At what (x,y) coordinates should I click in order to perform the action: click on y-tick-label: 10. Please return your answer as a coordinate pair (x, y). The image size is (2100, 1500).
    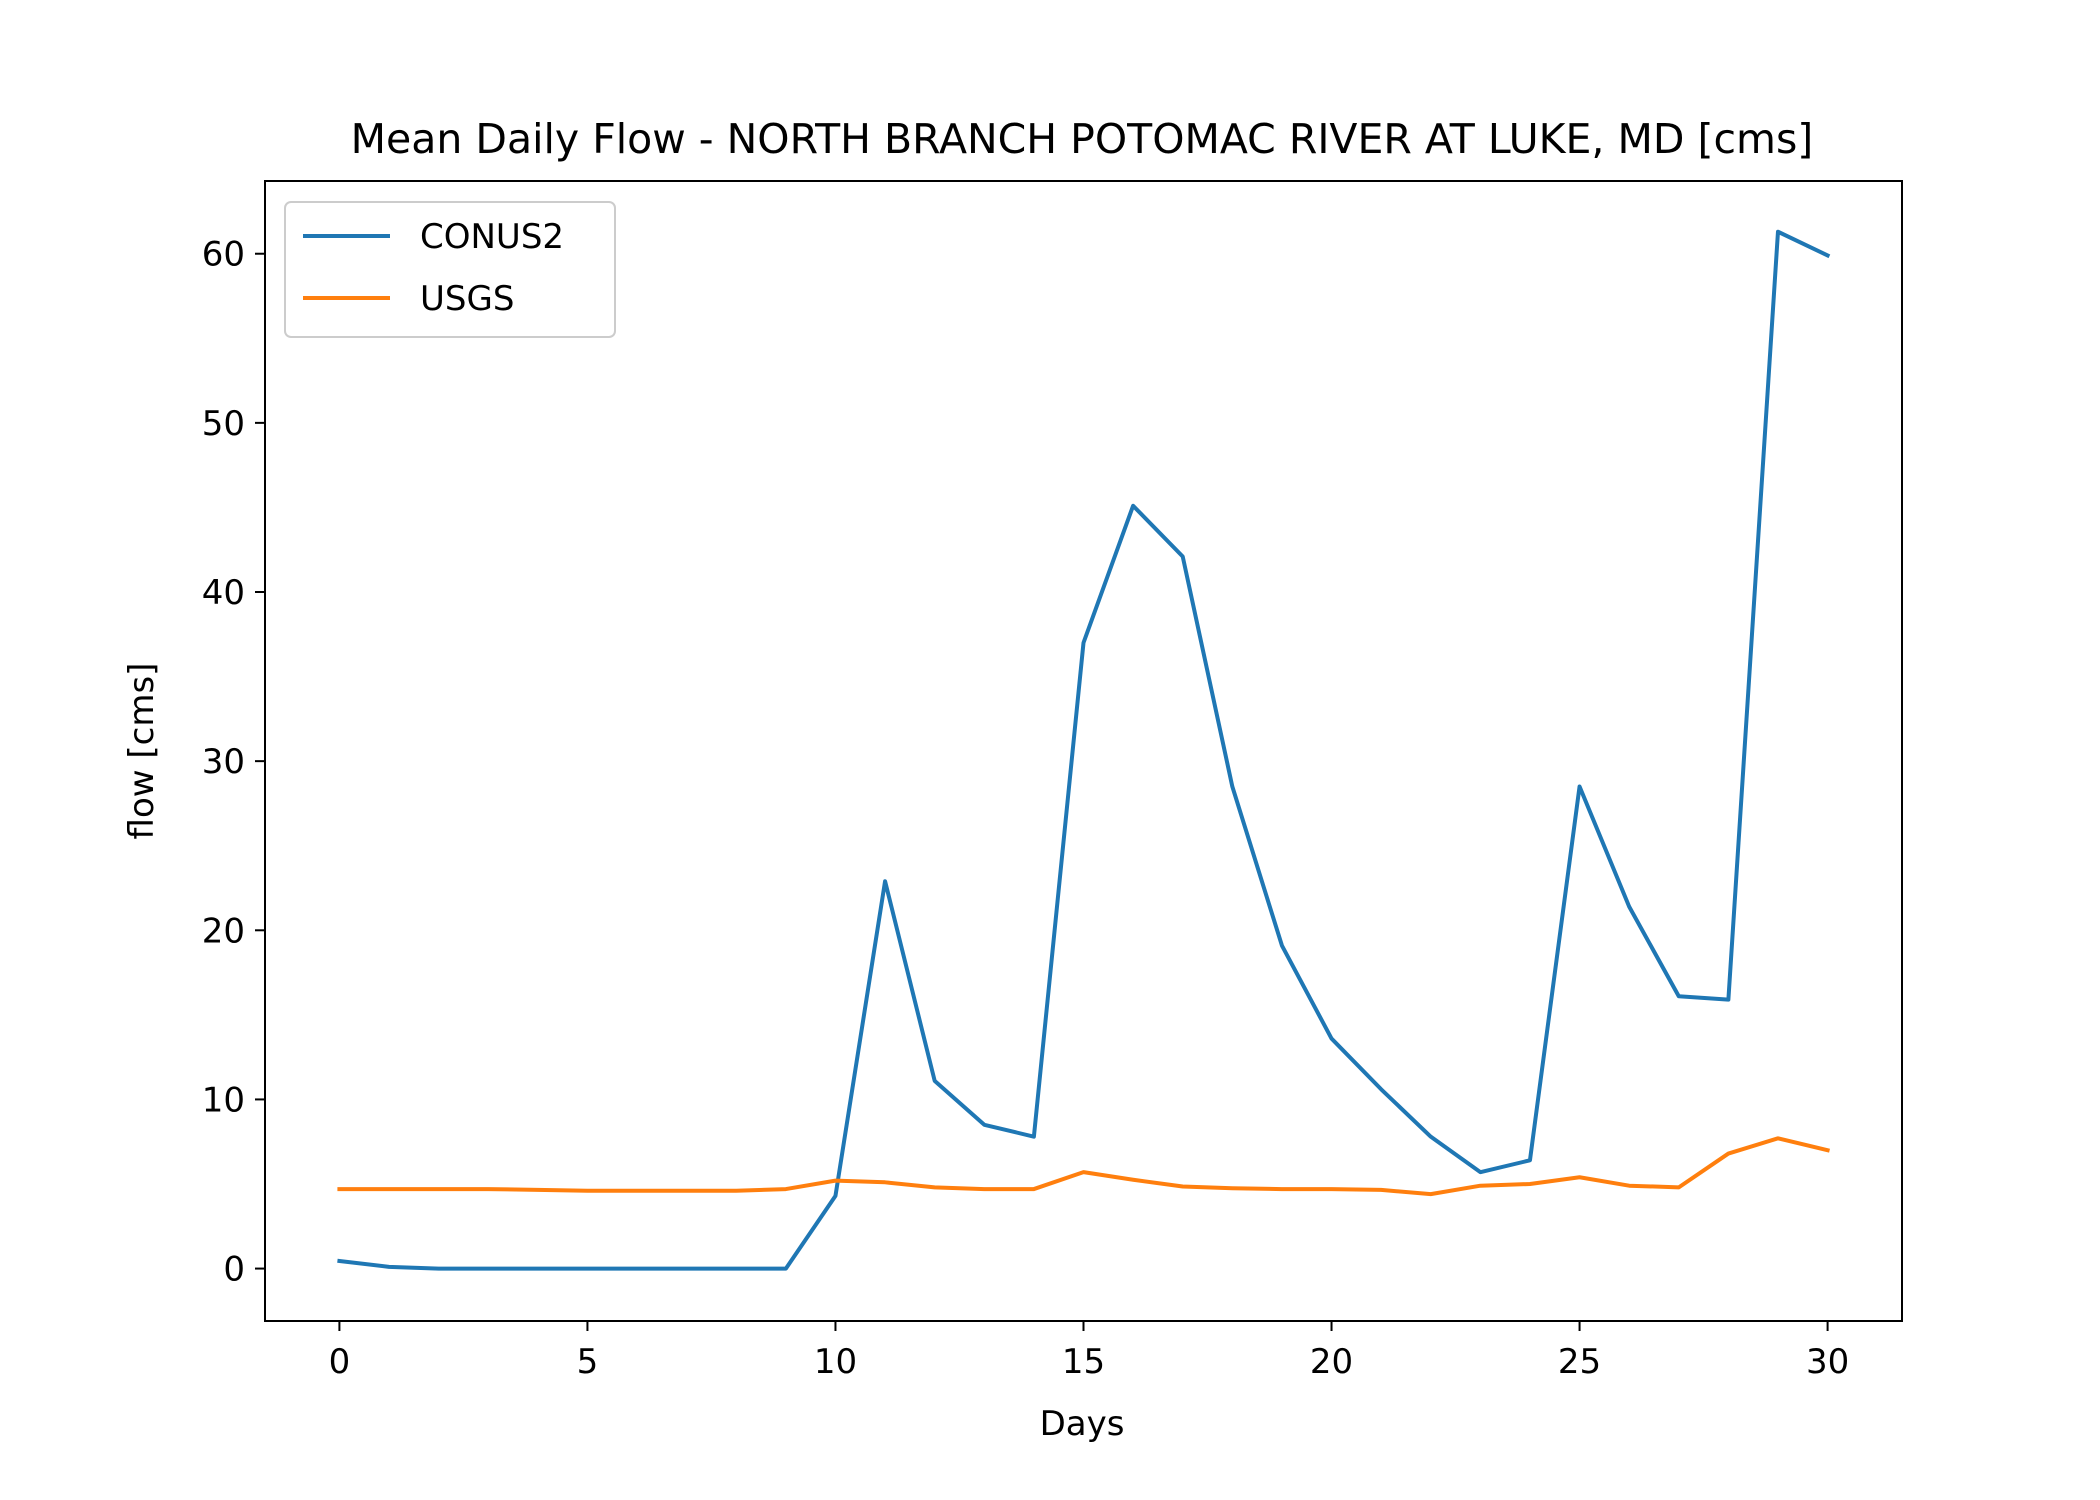
    Looking at the image, I should click on (223, 1100).